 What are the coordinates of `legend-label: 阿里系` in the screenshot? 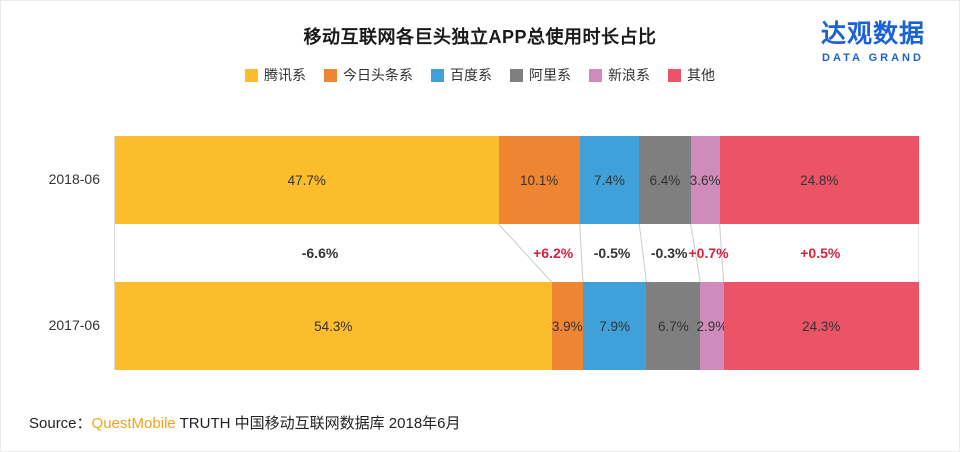 It's located at (550, 75).